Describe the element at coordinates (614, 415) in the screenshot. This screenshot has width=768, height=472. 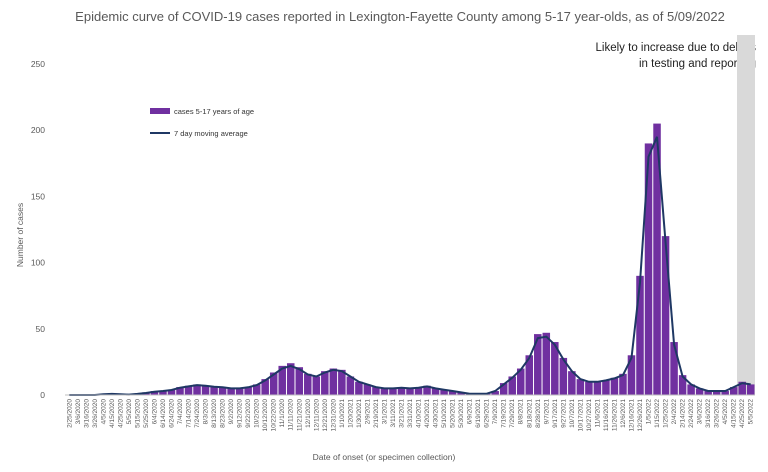
I see `x-tick-label: 11/26/2021` at that location.